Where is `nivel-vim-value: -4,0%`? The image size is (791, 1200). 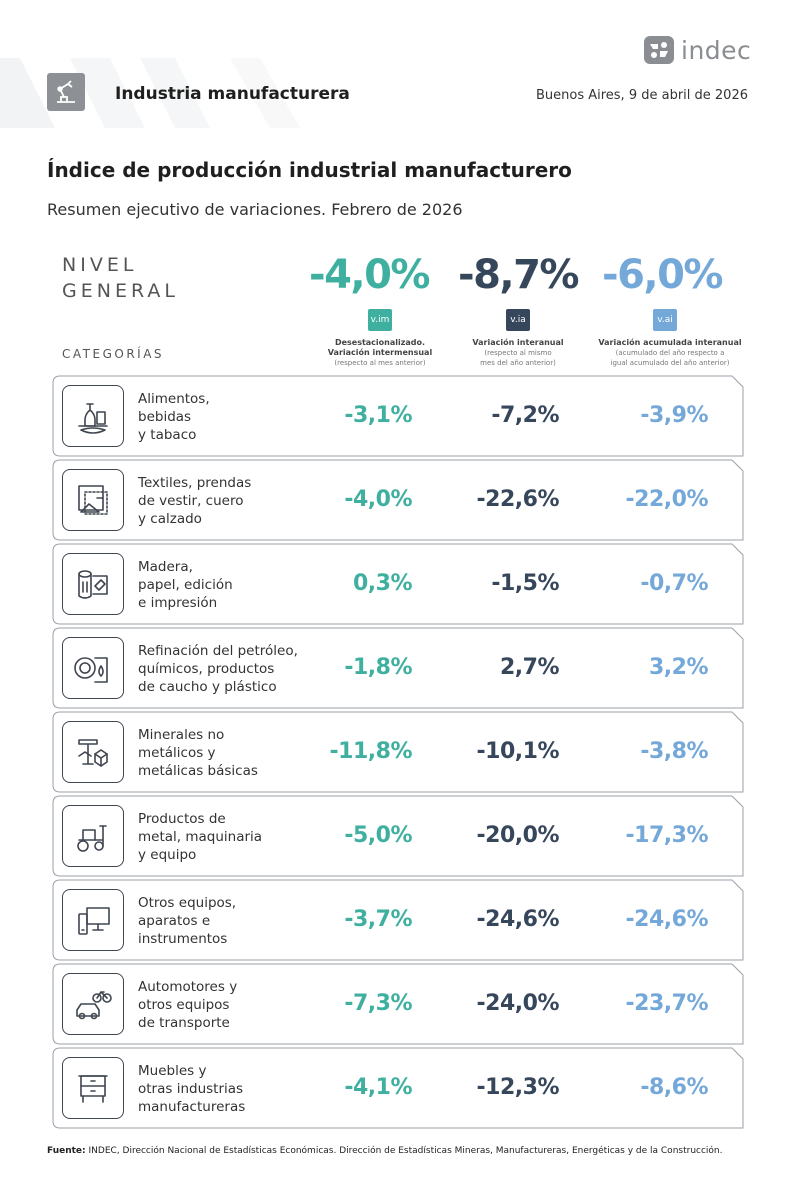 nivel-vim-value: -4,0% is located at coordinates (369, 275).